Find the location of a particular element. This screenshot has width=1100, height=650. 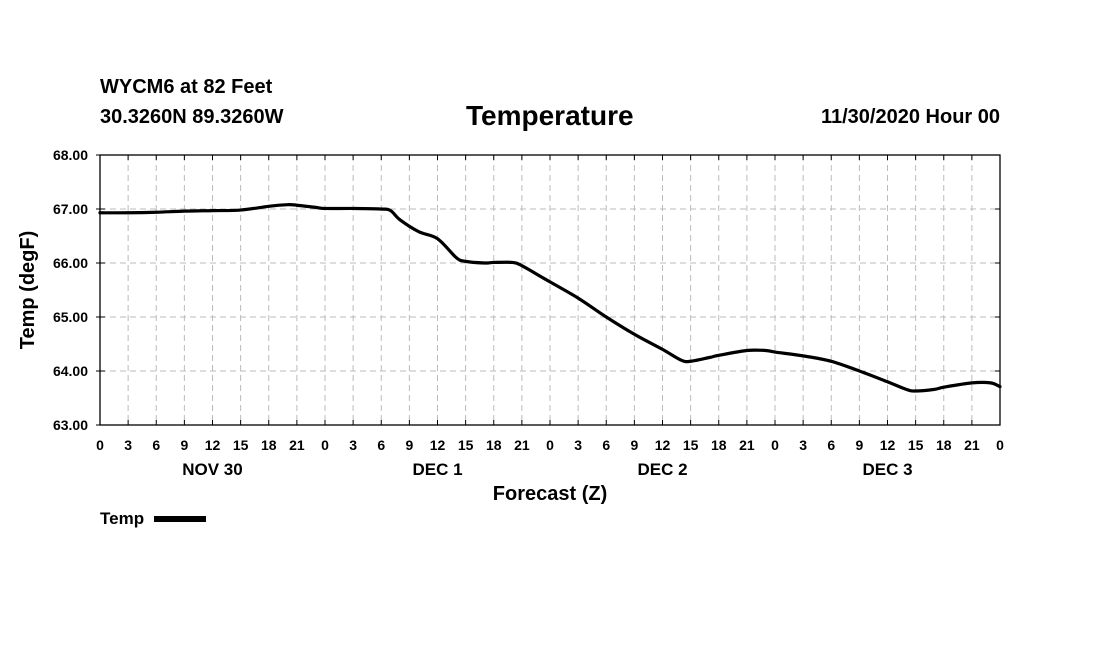

day-label: DEC 1 is located at coordinates (437, 469).